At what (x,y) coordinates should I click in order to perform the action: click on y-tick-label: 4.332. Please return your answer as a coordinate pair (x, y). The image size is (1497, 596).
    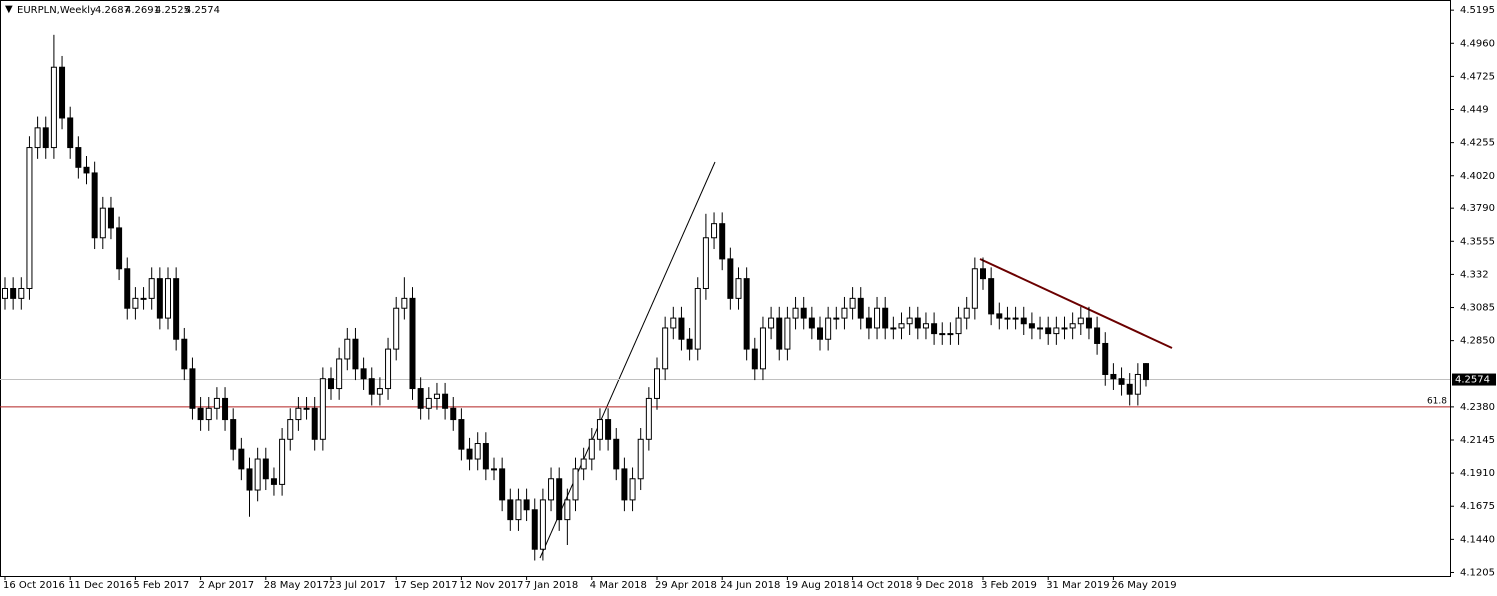
    Looking at the image, I should click on (1474, 274).